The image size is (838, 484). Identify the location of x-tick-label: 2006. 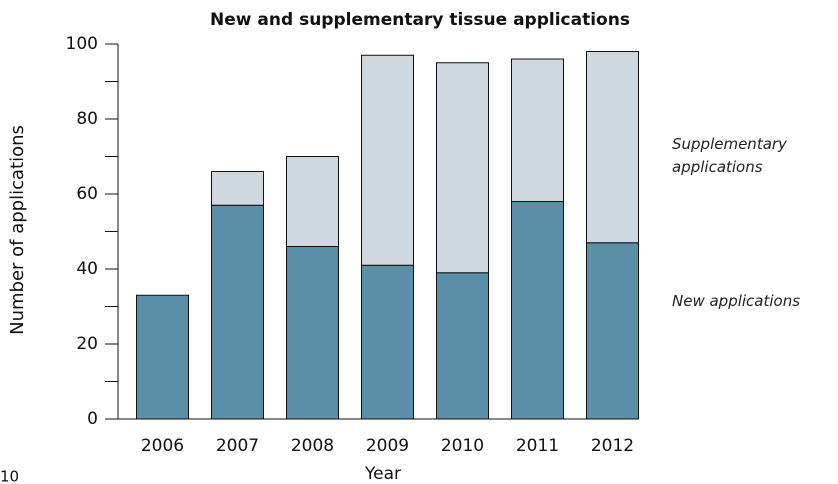
(162, 446).